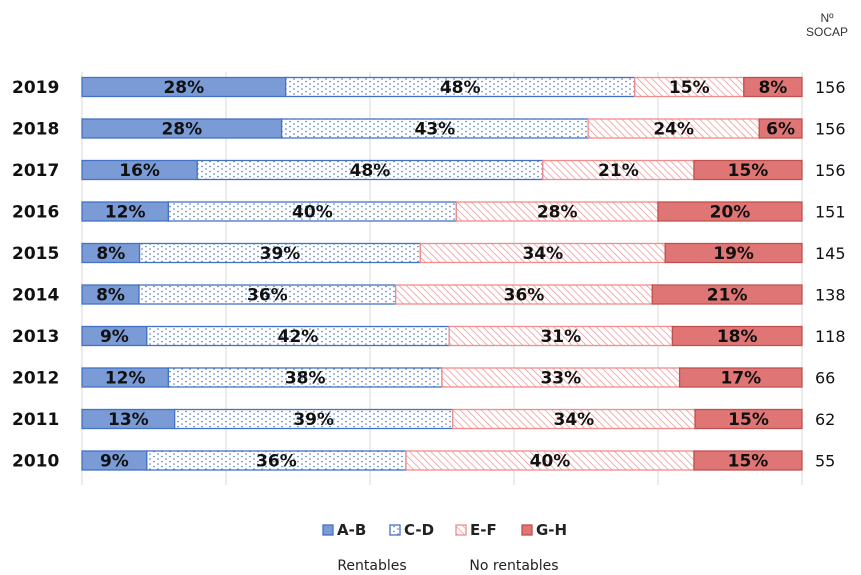 This screenshot has width=861, height=575. Describe the element at coordinates (435, 130) in the screenshot. I see `data-label: 43%` at that location.